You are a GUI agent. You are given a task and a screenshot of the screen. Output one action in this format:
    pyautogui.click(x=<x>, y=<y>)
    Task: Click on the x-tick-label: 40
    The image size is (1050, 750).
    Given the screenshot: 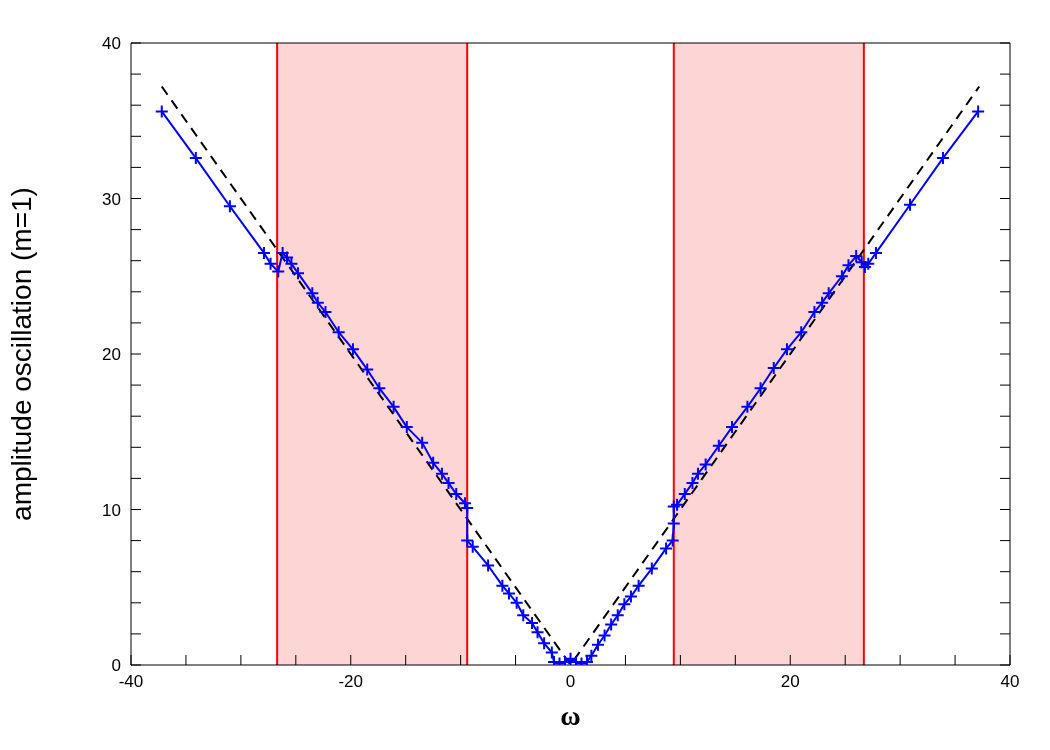 What is the action you would take?
    pyautogui.click(x=1010, y=682)
    